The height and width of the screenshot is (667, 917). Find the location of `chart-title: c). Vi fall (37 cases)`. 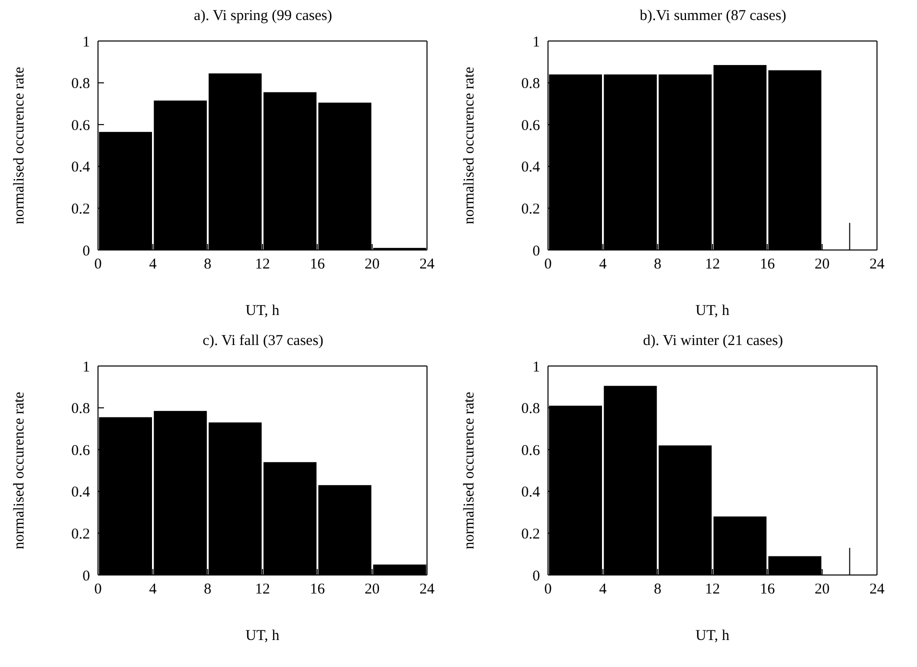

chart-title: c). Vi fall (37 cases) is located at coordinates (263, 342).